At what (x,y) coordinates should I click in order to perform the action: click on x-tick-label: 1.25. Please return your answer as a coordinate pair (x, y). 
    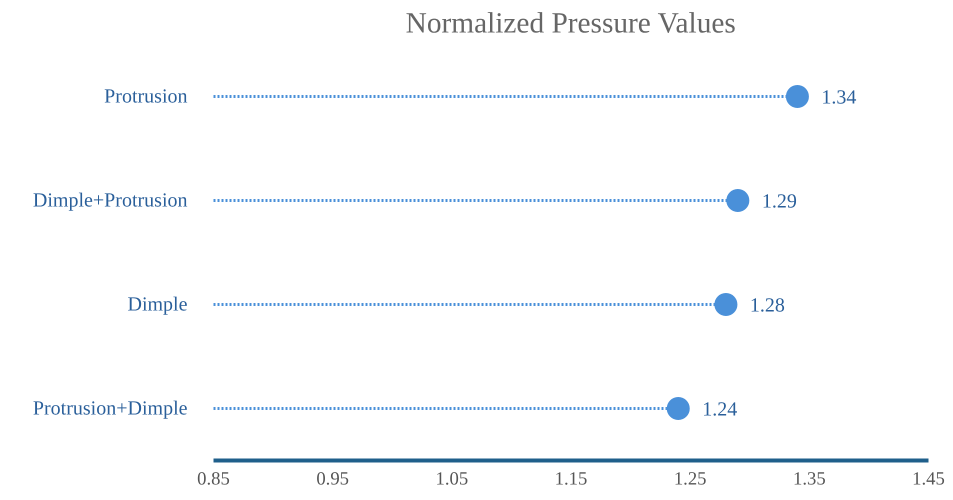
    Looking at the image, I should click on (690, 479).